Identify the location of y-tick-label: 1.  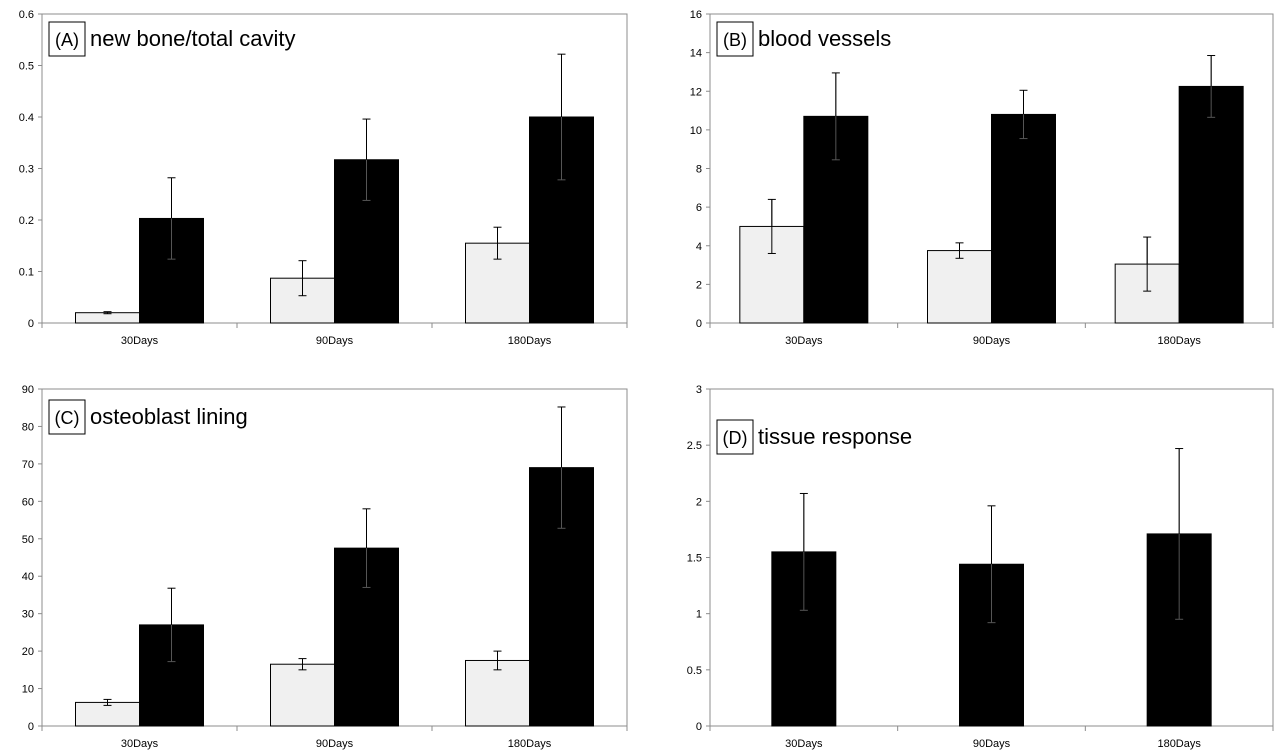
(699, 615).